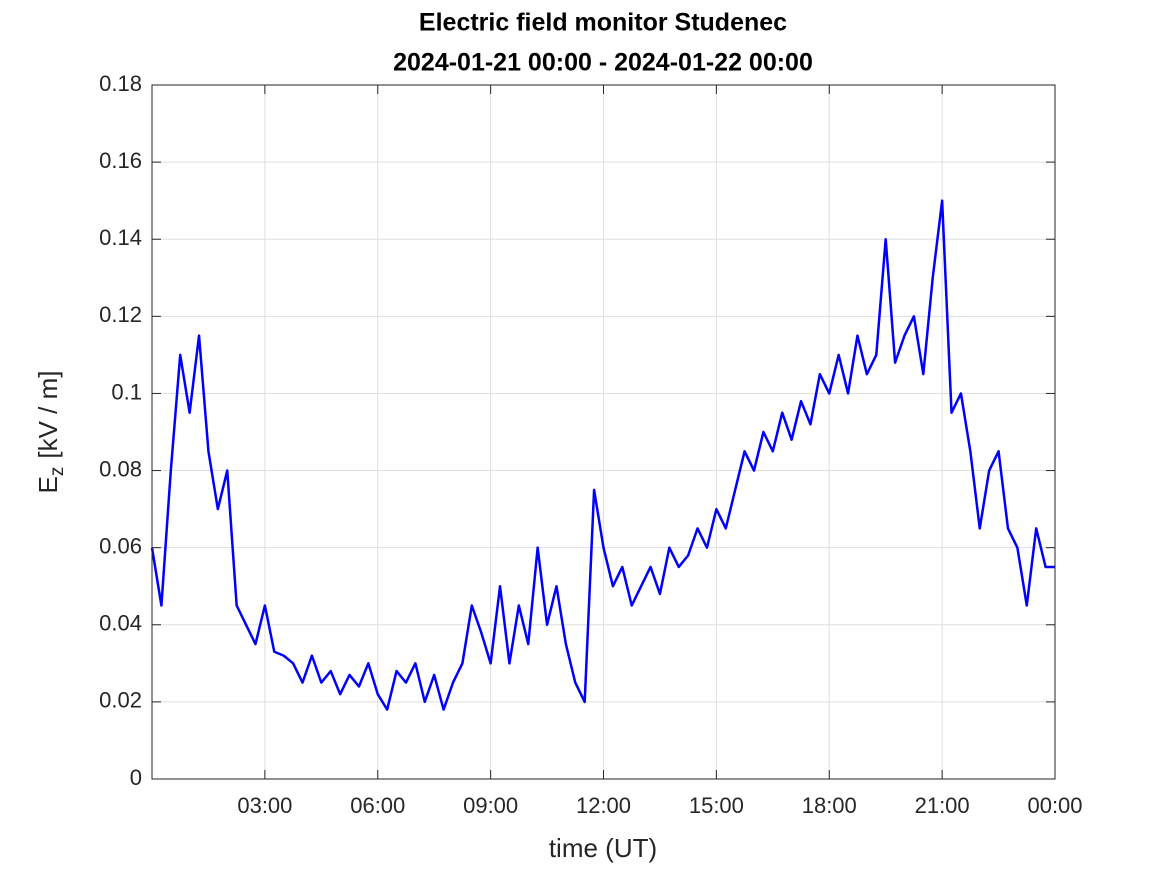 This screenshot has height=875, width=1167. Describe the element at coordinates (829, 805) in the screenshot. I see `x-tick-label: 18:00` at that location.